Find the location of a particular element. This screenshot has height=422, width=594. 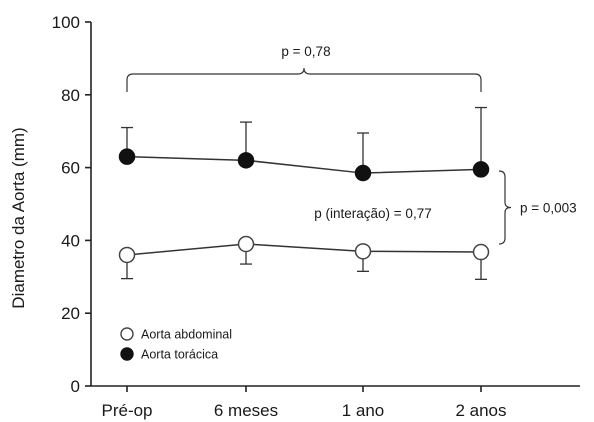

top-bracket is located at coordinates (304, 79).